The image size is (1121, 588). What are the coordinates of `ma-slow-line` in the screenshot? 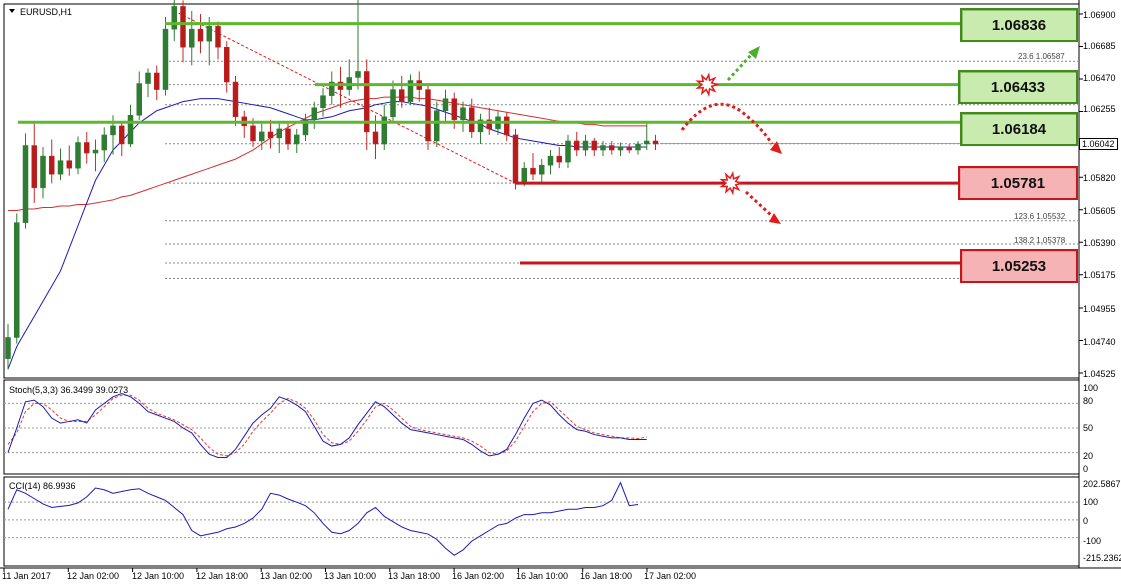 It's located at (327, 154).